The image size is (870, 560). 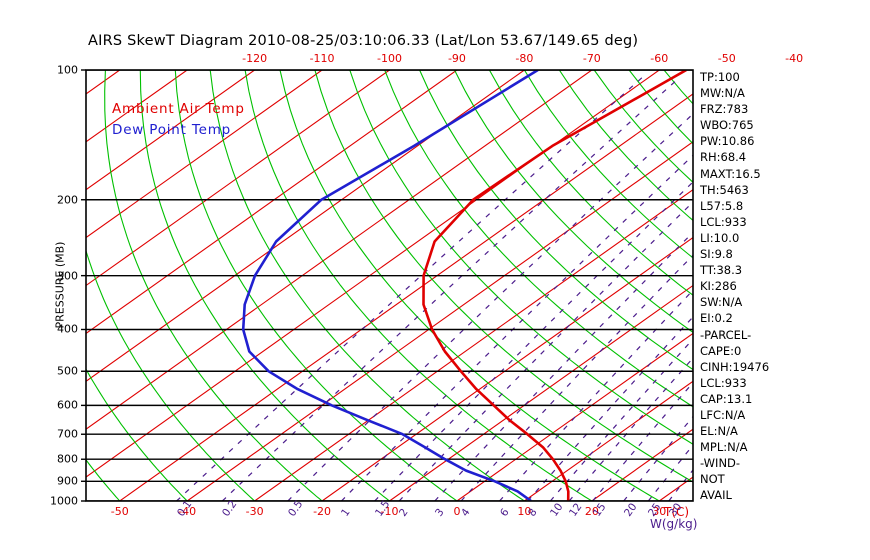 I want to click on sounding-index-not: NOT, so click(x=712, y=479).